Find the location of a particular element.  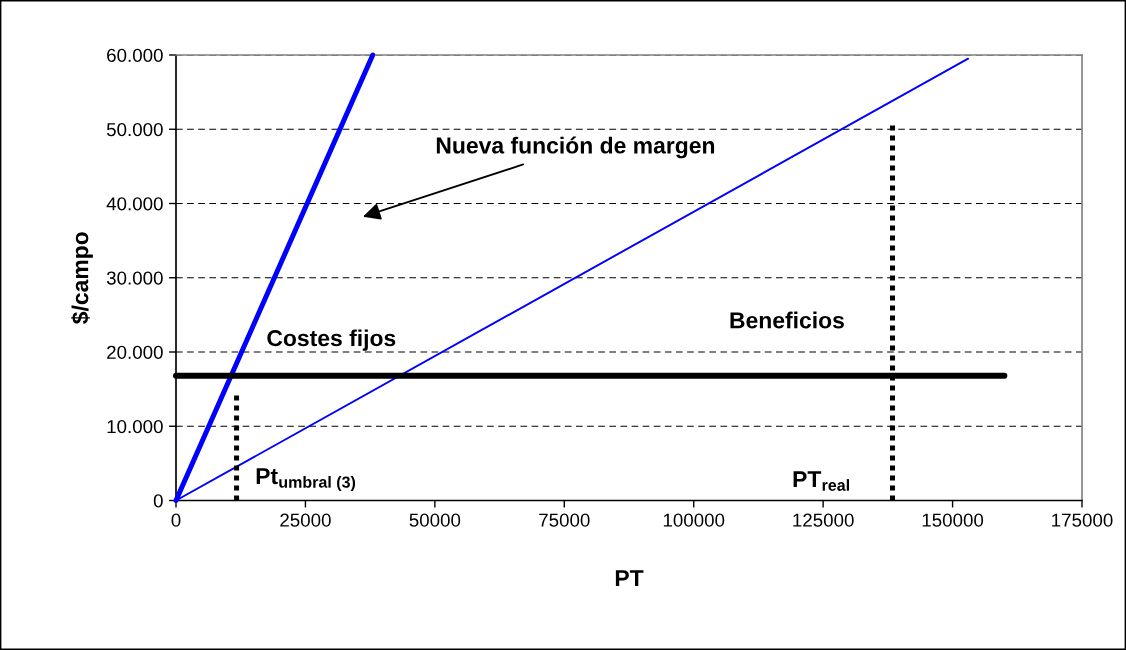

x-tick-label: 100000 is located at coordinates (694, 520).